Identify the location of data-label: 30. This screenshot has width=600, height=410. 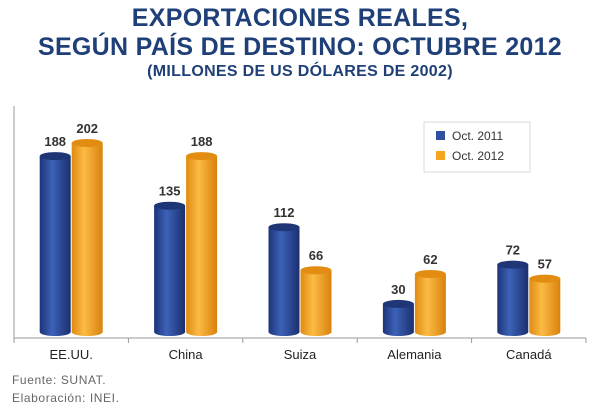
(398, 289).